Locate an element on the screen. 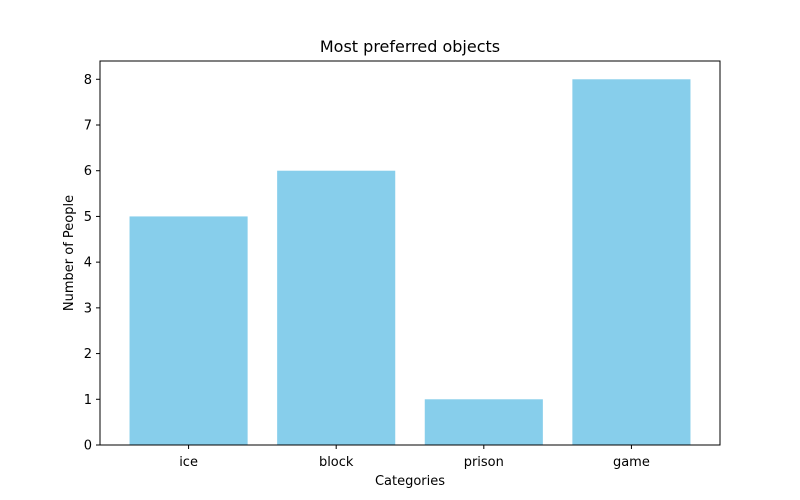 The width and height of the screenshot is (800, 500). x-tick-label: block is located at coordinates (336, 462).